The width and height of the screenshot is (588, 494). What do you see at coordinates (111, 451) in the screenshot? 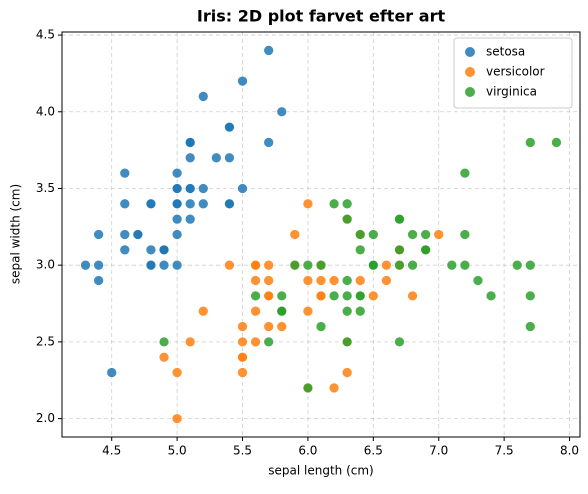
I see `x-tick-label: 4.5` at bounding box center [111, 451].